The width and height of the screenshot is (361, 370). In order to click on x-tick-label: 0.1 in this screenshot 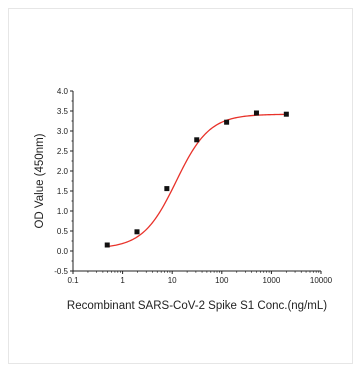, I will do `click(73, 280)`.